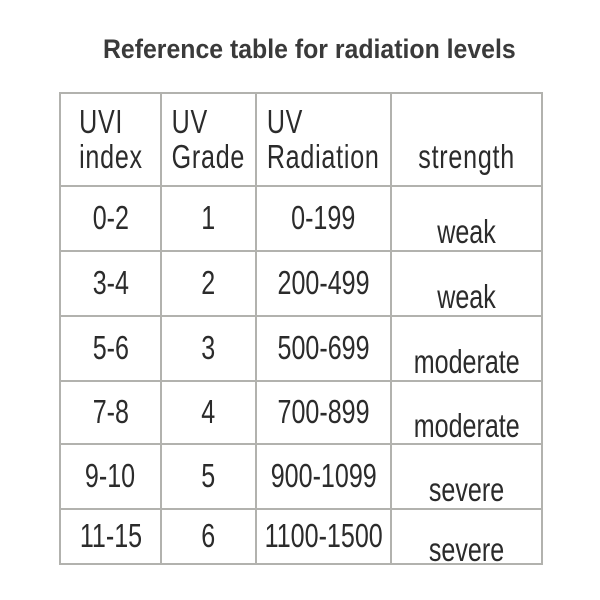 This screenshot has width=600, height=600. I want to click on cell-grade-text: 1, so click(208, 218).